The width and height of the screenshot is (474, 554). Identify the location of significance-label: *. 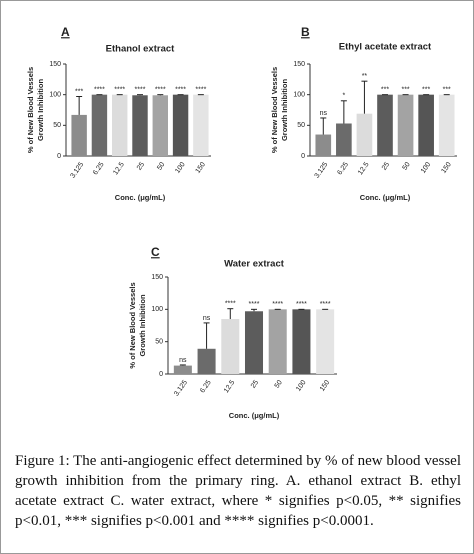
(343, 96).